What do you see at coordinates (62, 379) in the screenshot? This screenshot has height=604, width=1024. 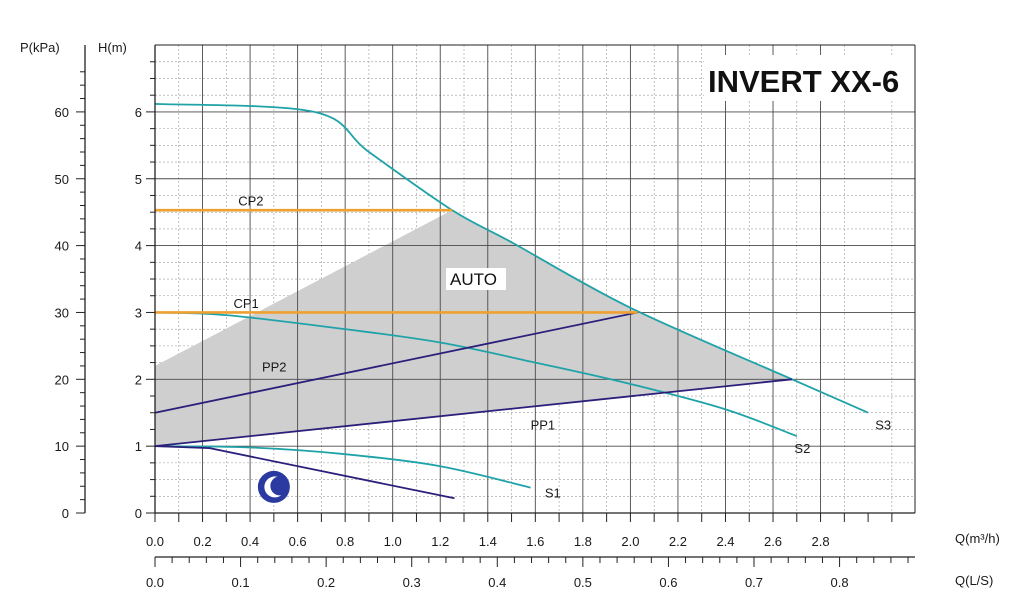 I see `y2-tick-label: 20` at bounding box center [62, 379].